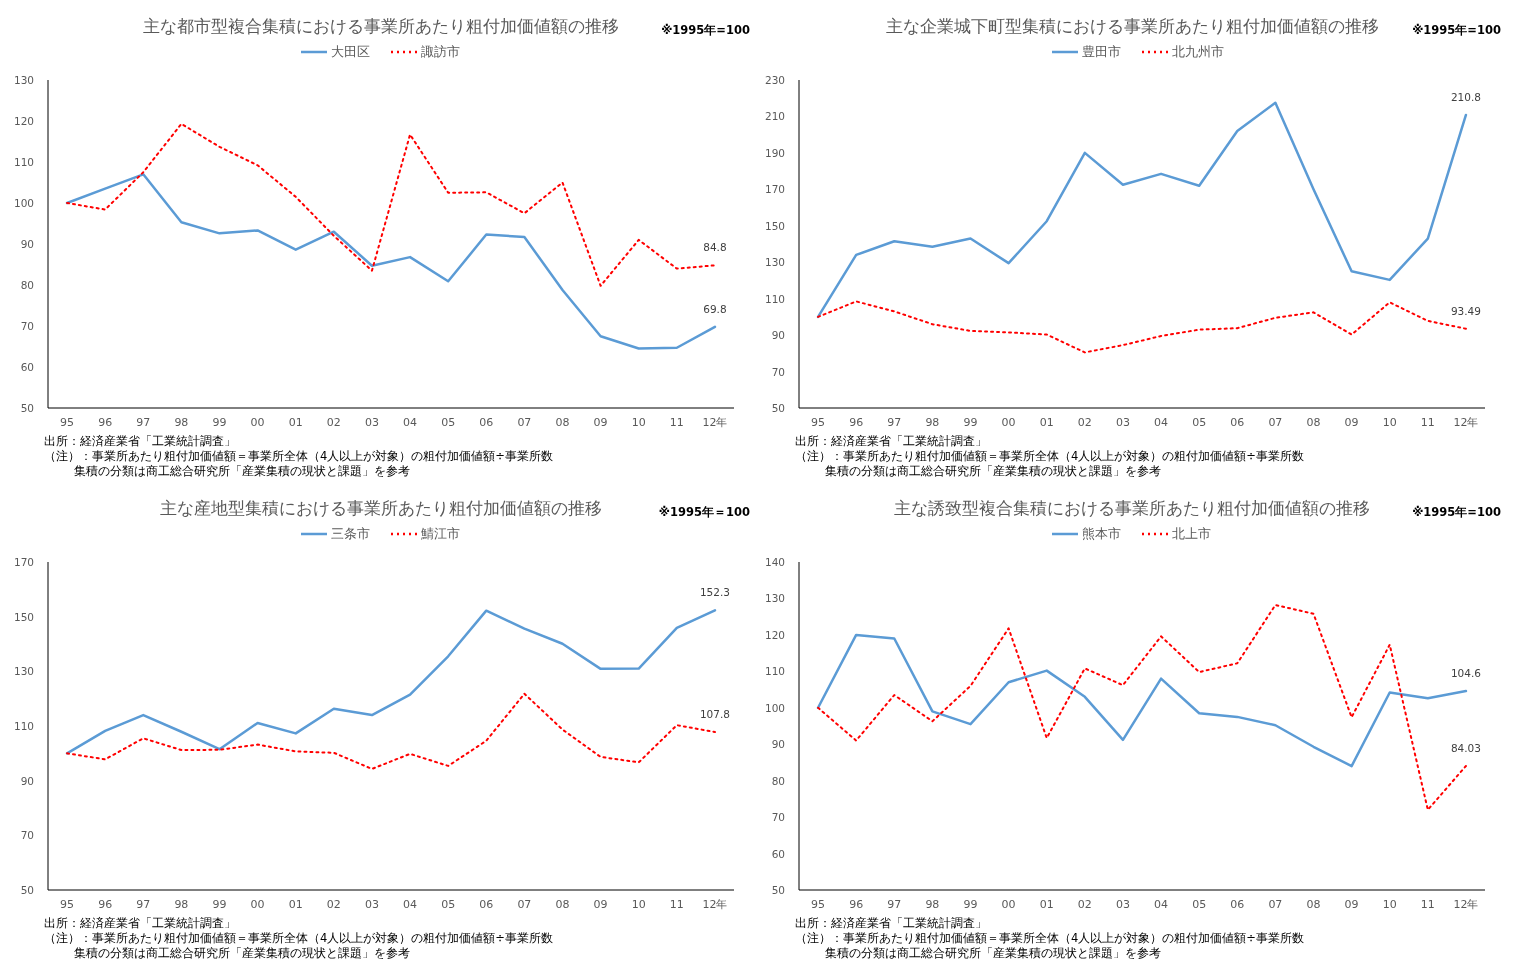 The width and height of the screenshot is (1515, 974). Describe the element at coordinates (381, 26) in the screenshot. I see `chart-title: 主な都市型複合集積における事業所あたり粗付加価値額の推移` at that location.